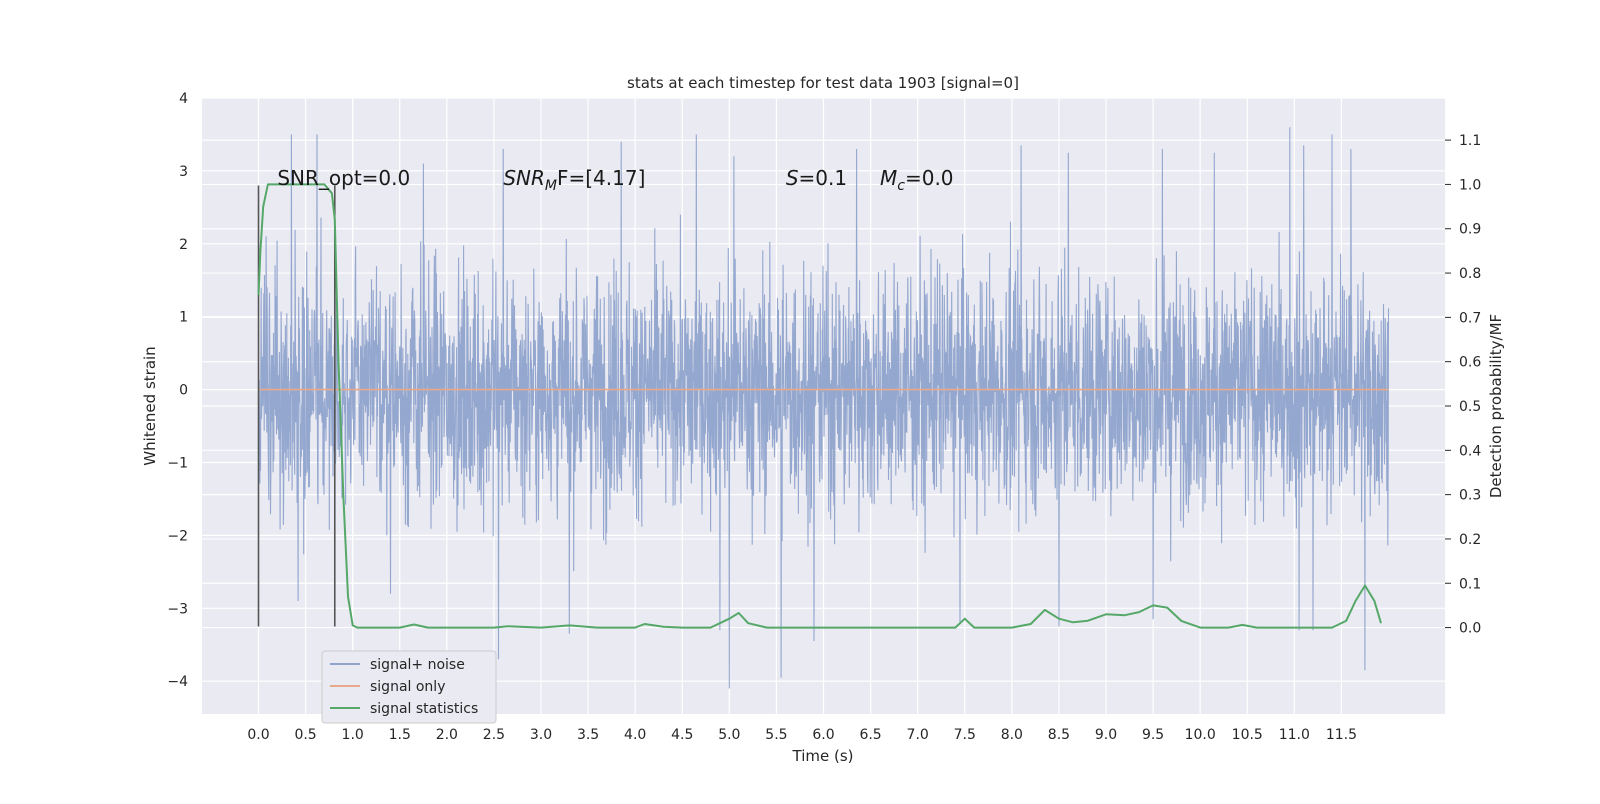  Describe the element at coordinates (177, 463) in the screenshot. I see `y-left-tick-3: −1` at that location.